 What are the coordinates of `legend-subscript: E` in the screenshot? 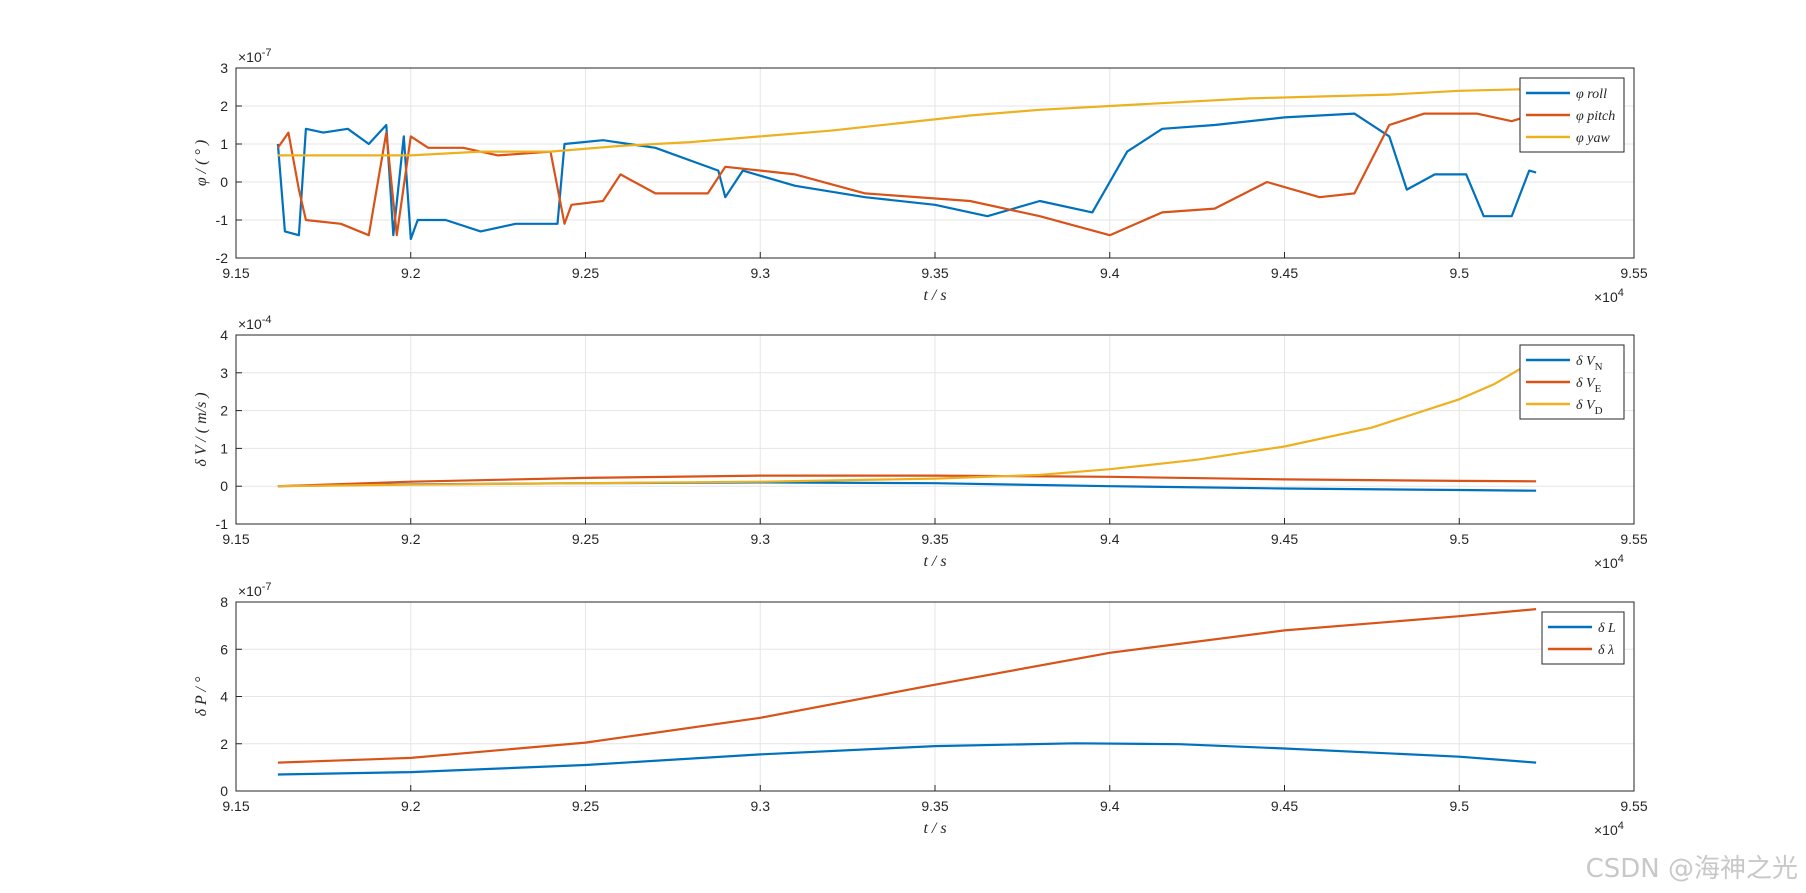 It's located at (1598, 389).